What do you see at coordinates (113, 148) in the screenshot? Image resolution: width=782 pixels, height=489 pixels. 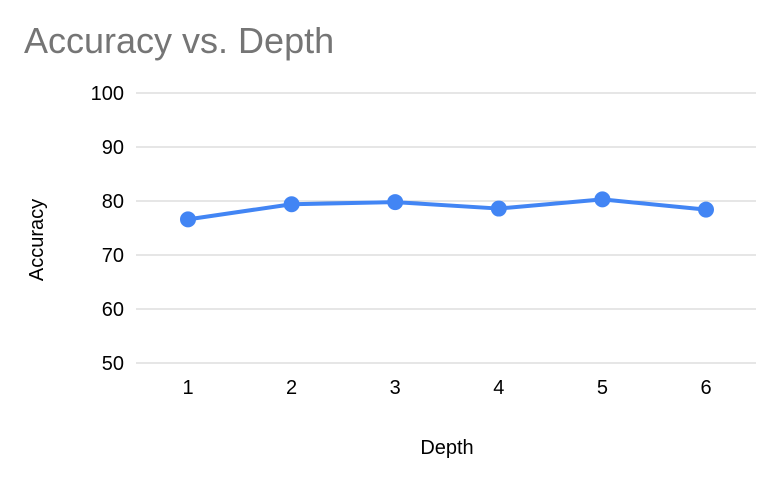 I see `y-tick-label: 90` at bounding box center [113, 148].